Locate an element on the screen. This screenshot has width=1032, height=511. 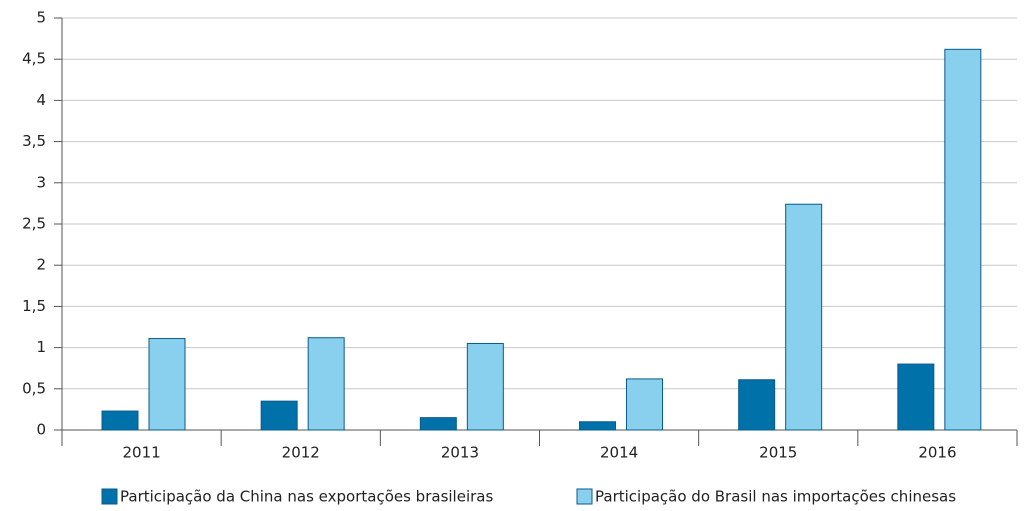
x-tick-label: 2012 is located at coordinates (301, 453).